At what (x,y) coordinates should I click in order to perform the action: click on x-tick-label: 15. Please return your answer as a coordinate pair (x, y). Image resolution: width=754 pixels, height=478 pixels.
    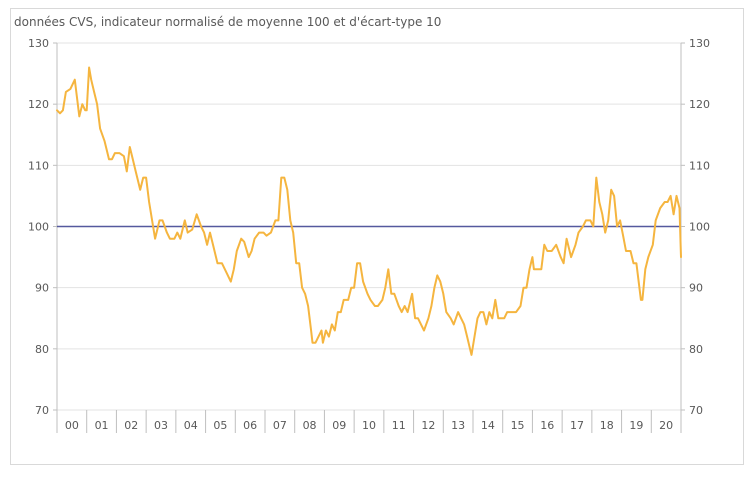
    Looking at the image, I should click on (518, 425).